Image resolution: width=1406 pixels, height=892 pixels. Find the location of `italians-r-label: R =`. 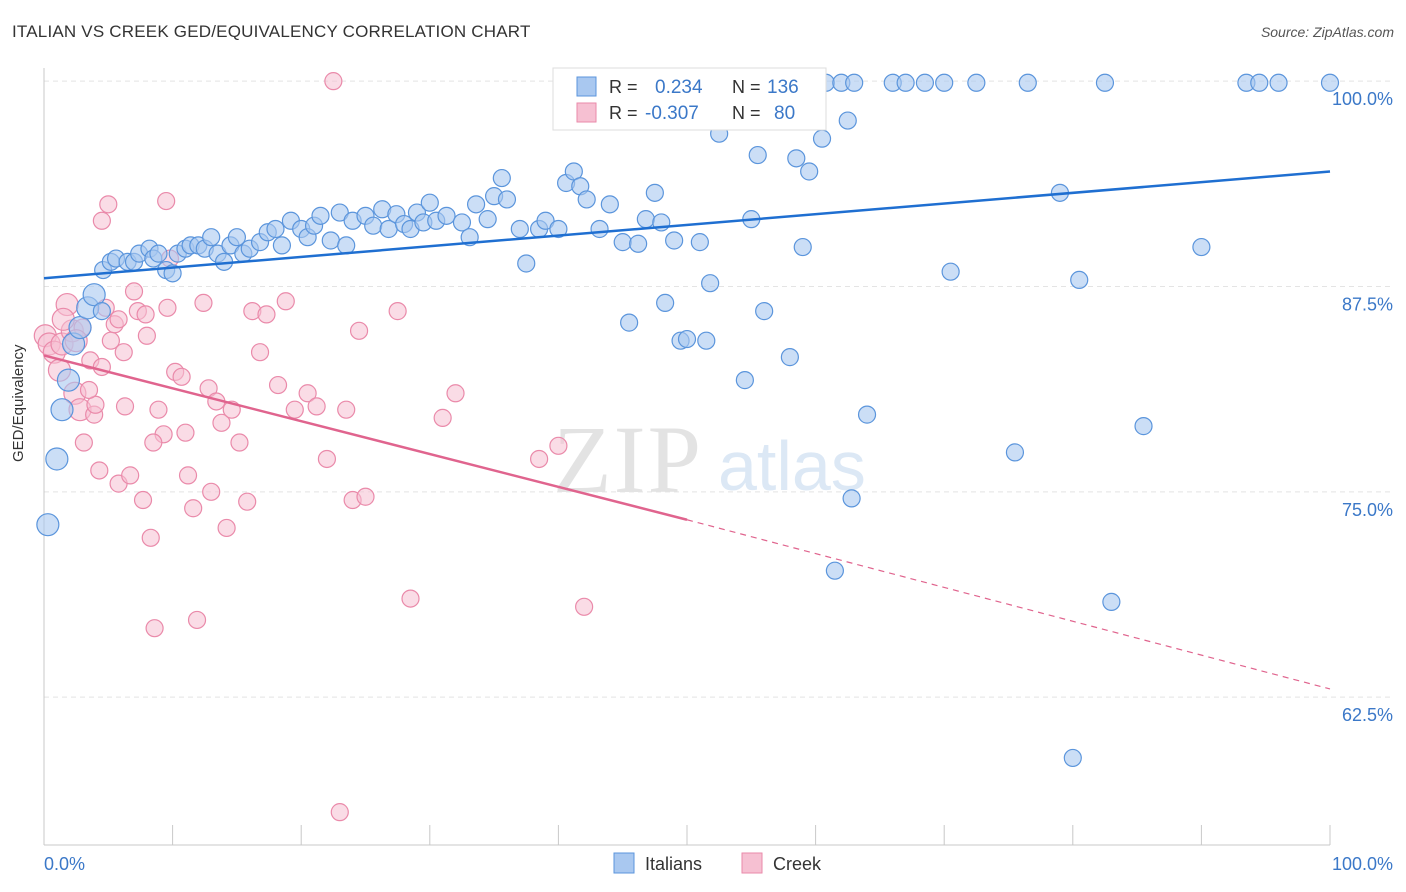

italians-r-label: R = is located at coordinates (623, 87).